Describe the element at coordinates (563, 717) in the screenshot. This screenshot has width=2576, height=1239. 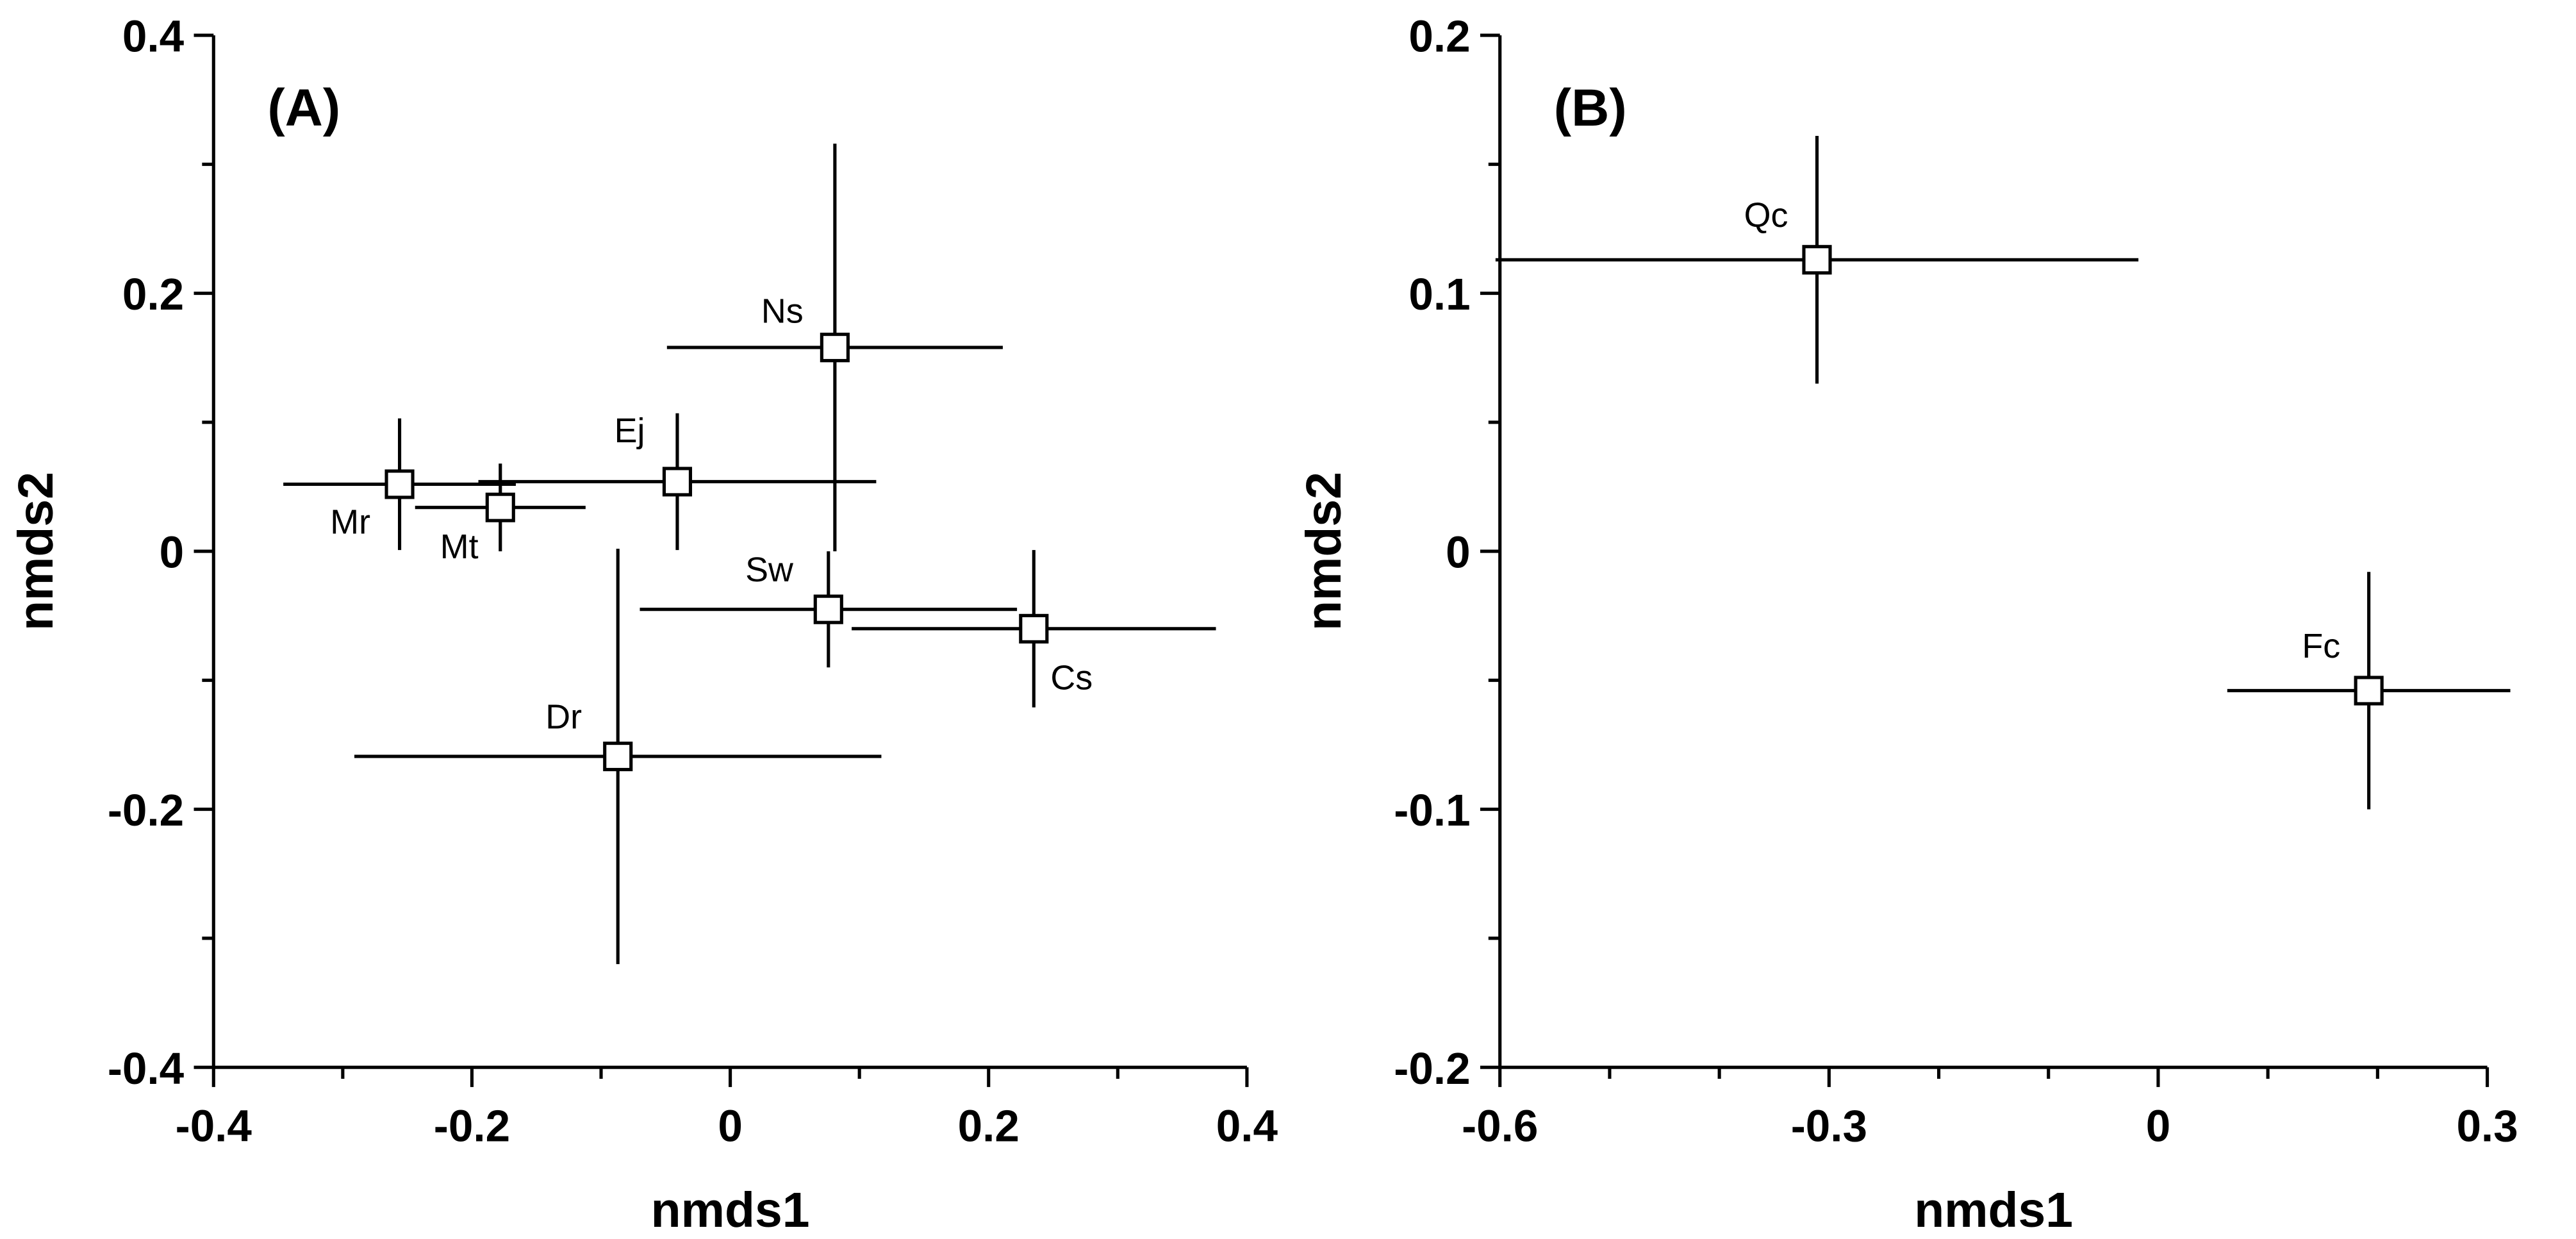
I see `point-label: Dr` at that location.